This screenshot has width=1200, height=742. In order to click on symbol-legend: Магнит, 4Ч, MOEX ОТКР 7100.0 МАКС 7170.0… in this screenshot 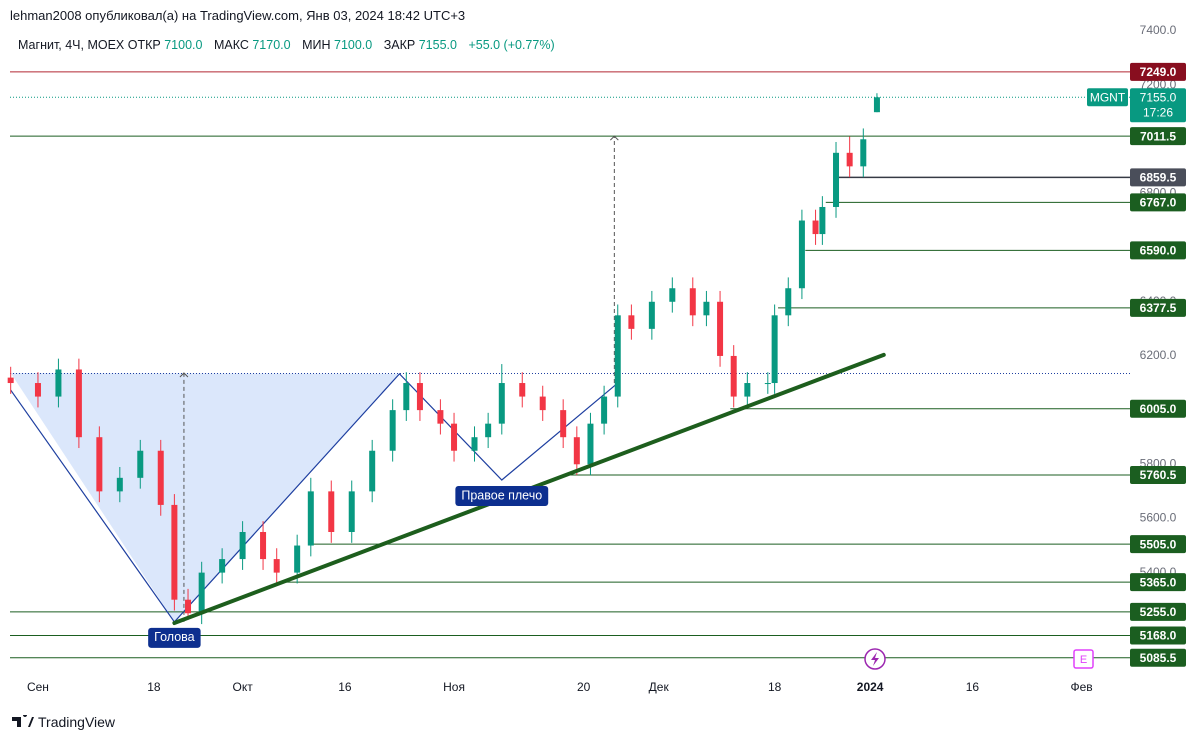, I will do `click(290, 45)`.